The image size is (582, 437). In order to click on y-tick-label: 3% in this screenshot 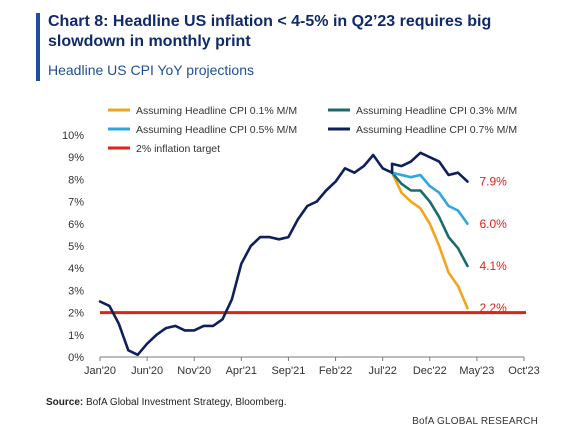, I will do `click(76, 291)`.